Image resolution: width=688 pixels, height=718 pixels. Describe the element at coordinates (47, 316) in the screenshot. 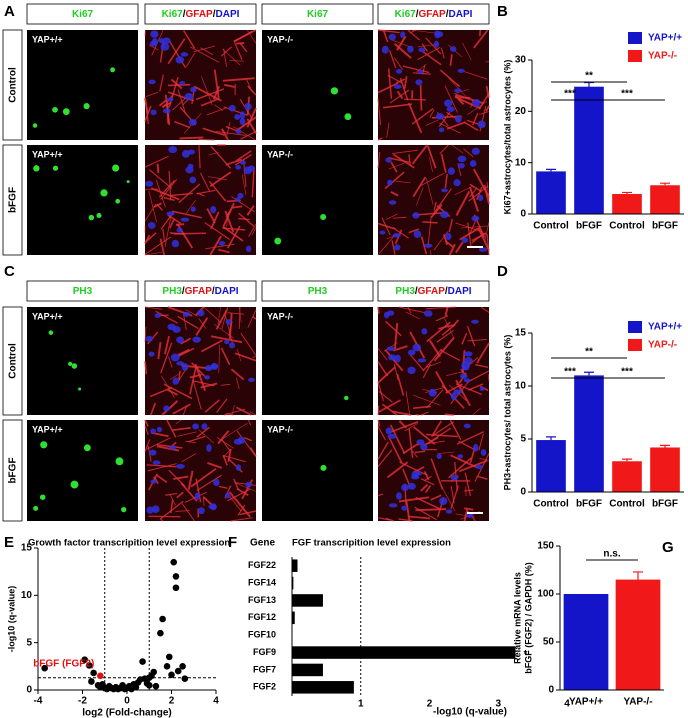

I see `genotype-label: YAP+/+` at that location.